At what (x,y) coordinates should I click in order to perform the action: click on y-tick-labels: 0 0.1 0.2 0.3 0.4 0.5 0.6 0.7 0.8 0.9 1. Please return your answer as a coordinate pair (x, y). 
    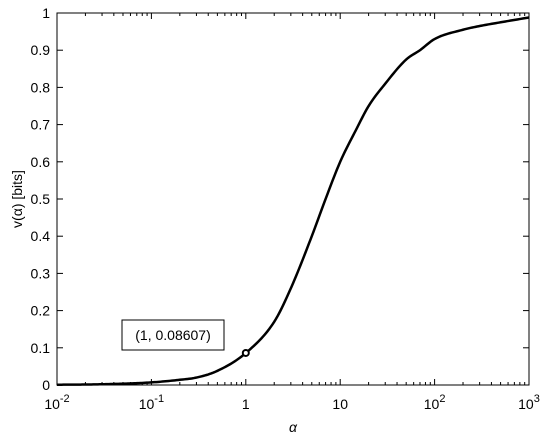
    Looking at the image, I should click on (41, 199).